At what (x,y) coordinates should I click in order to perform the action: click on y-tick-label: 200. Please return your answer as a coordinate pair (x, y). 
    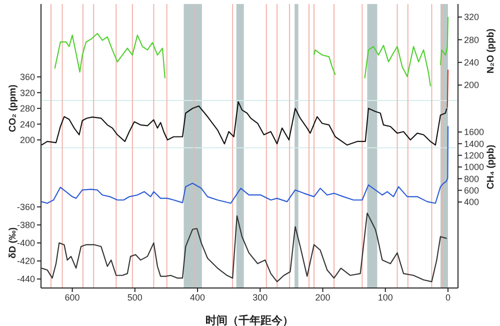
    Looking at the image, I should click on (27, 140).